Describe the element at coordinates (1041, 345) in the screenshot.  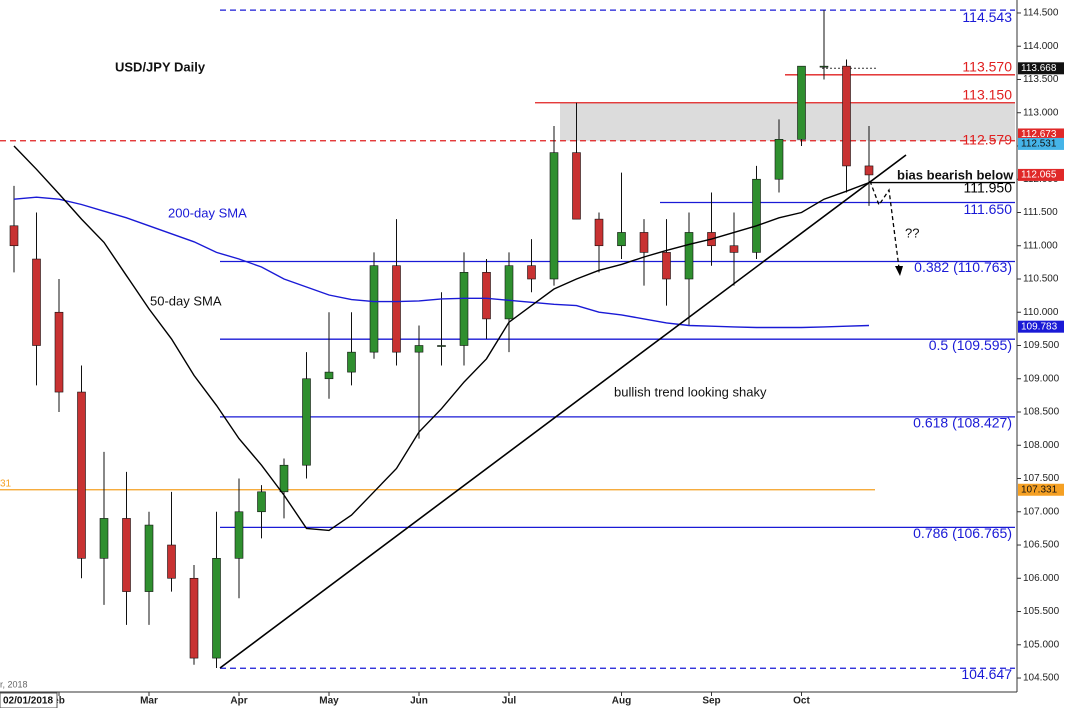
I see `y-tick-label: 109.500` at that location.